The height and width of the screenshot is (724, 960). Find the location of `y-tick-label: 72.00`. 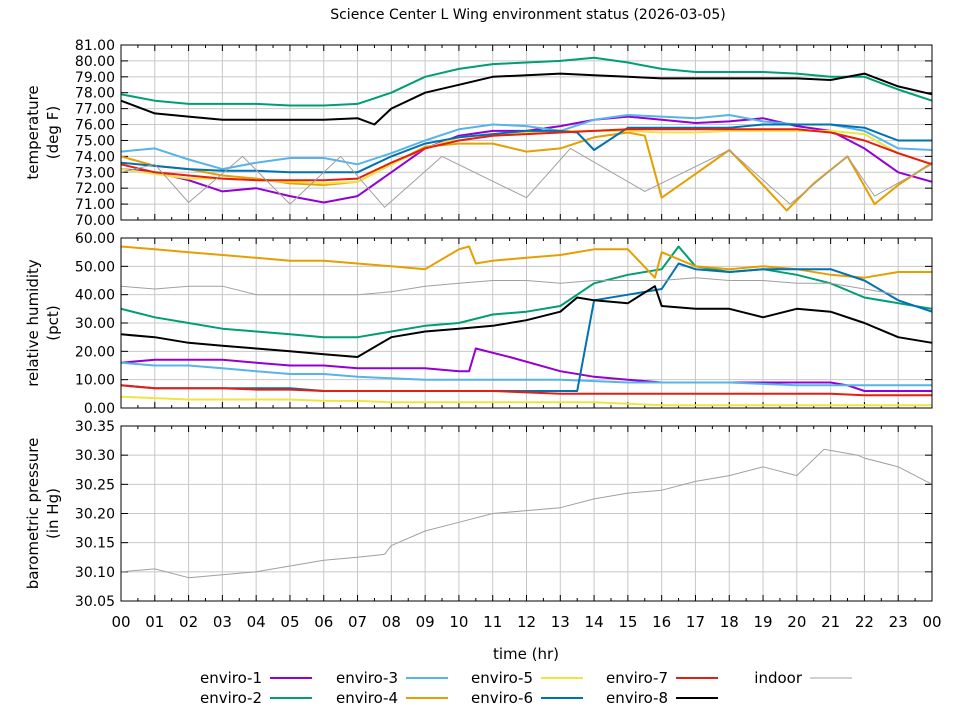

y-tick-label: 72.00 is located at coordinates (95, 189).